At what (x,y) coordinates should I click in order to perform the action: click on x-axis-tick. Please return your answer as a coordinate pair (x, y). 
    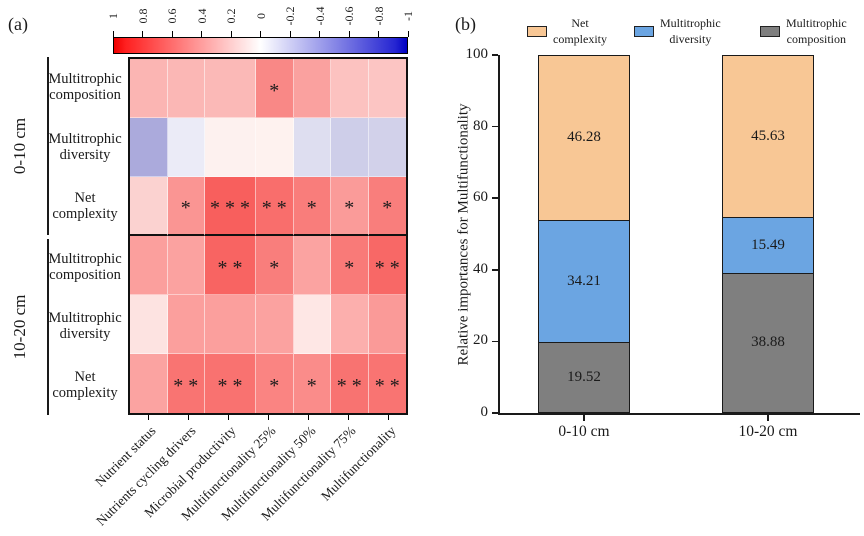
    Looking at the image, I should click on (584, 418).